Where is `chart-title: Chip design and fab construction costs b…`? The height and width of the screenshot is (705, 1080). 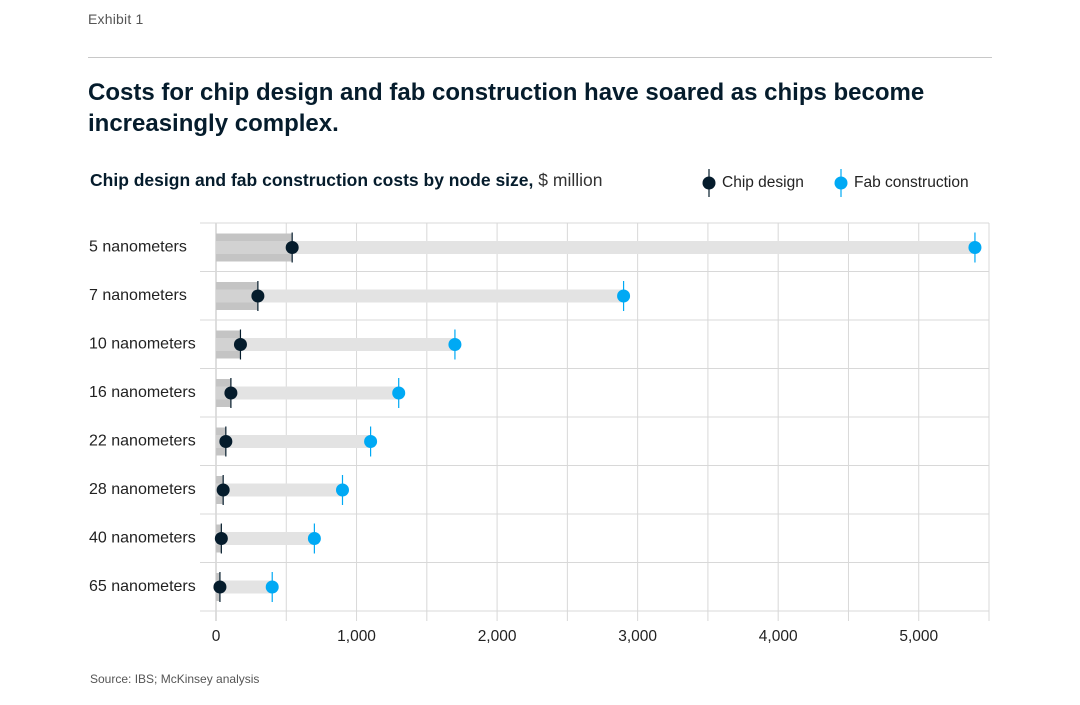
chart-title: Chip design and fab construction costs b… is located at coordinates (346, 180).